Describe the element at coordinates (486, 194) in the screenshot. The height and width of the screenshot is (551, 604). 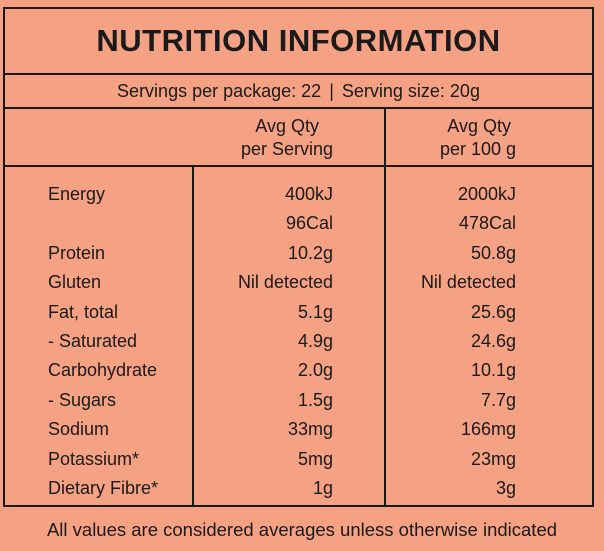
I see `per-100g-value: 2000kJ` at that location.